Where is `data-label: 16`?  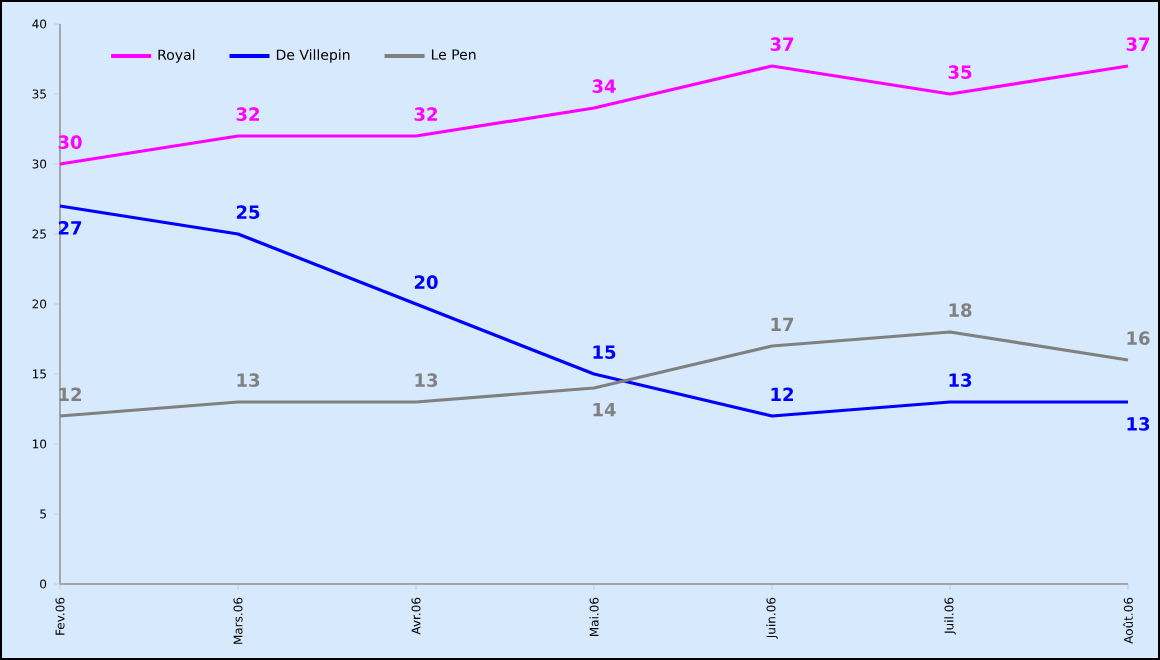 data-label: 16 is located at coordinates (1138, 338).